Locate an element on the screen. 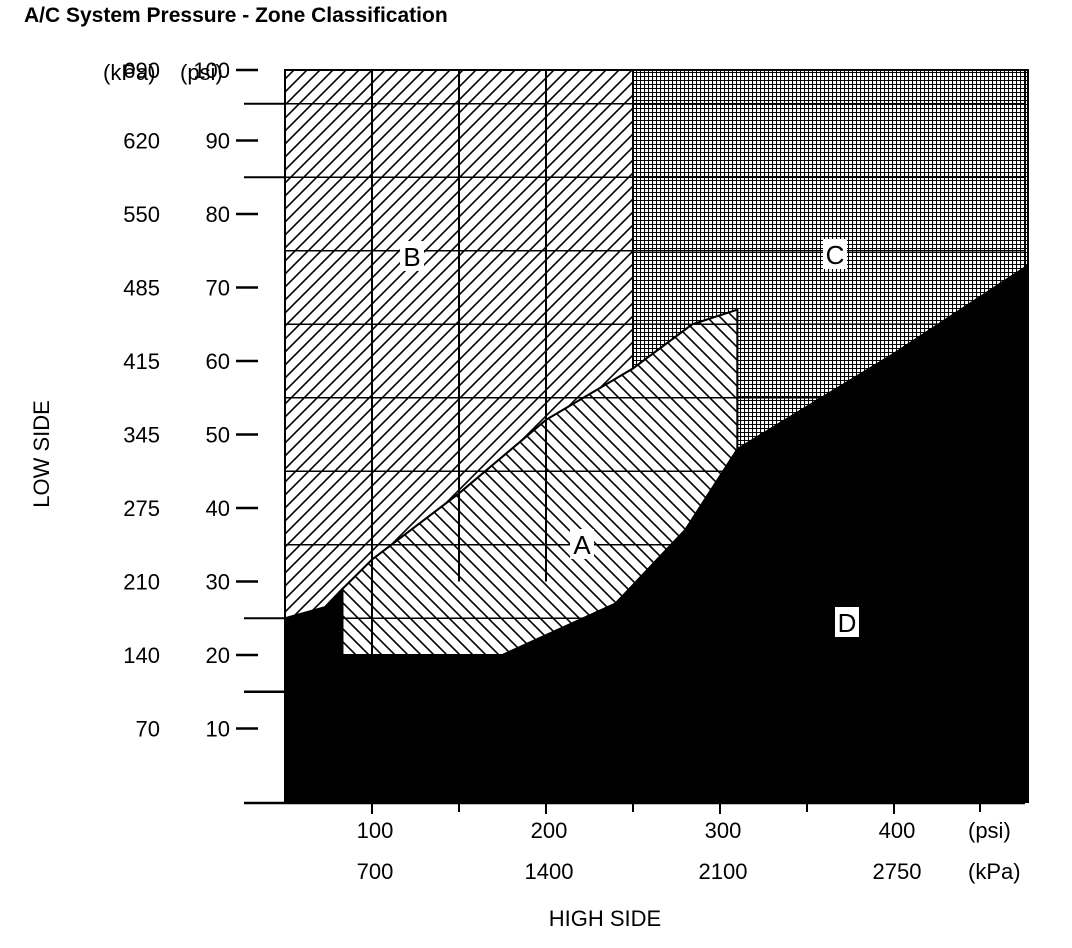 Image resolution: width=1072 pixels, height=948 pixels. y-tick-label-kpa: 70 is located at coordinates (148, 729).